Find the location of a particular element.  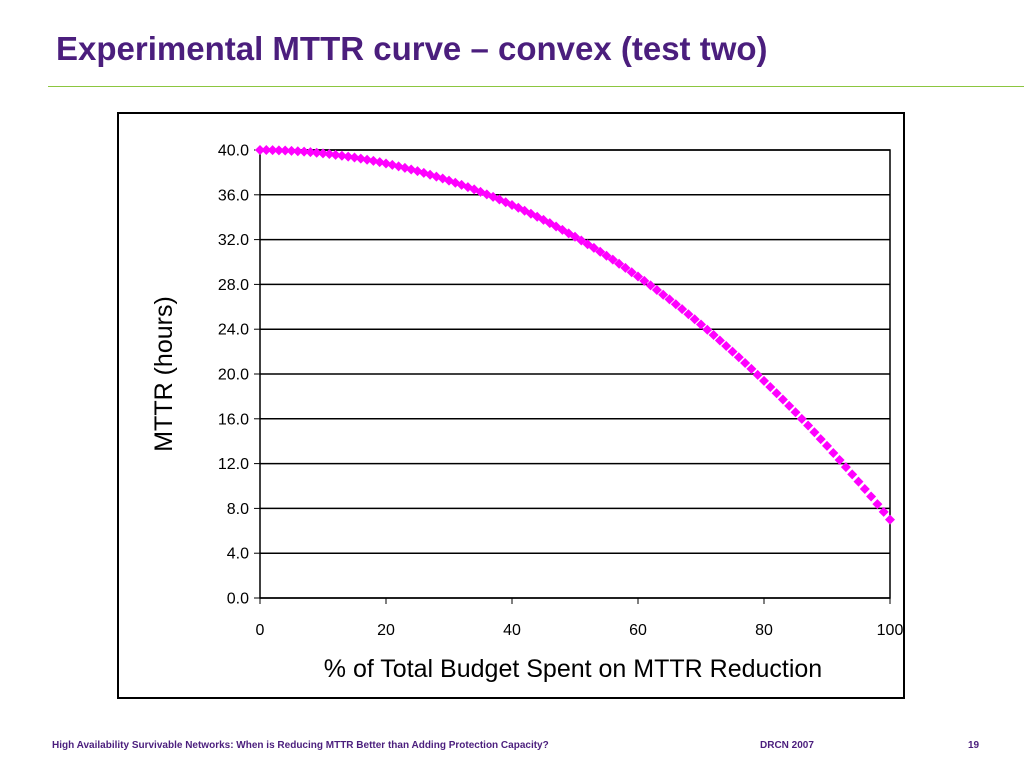

y-tick-label: 16.0 is located at coordinates (233, 419).